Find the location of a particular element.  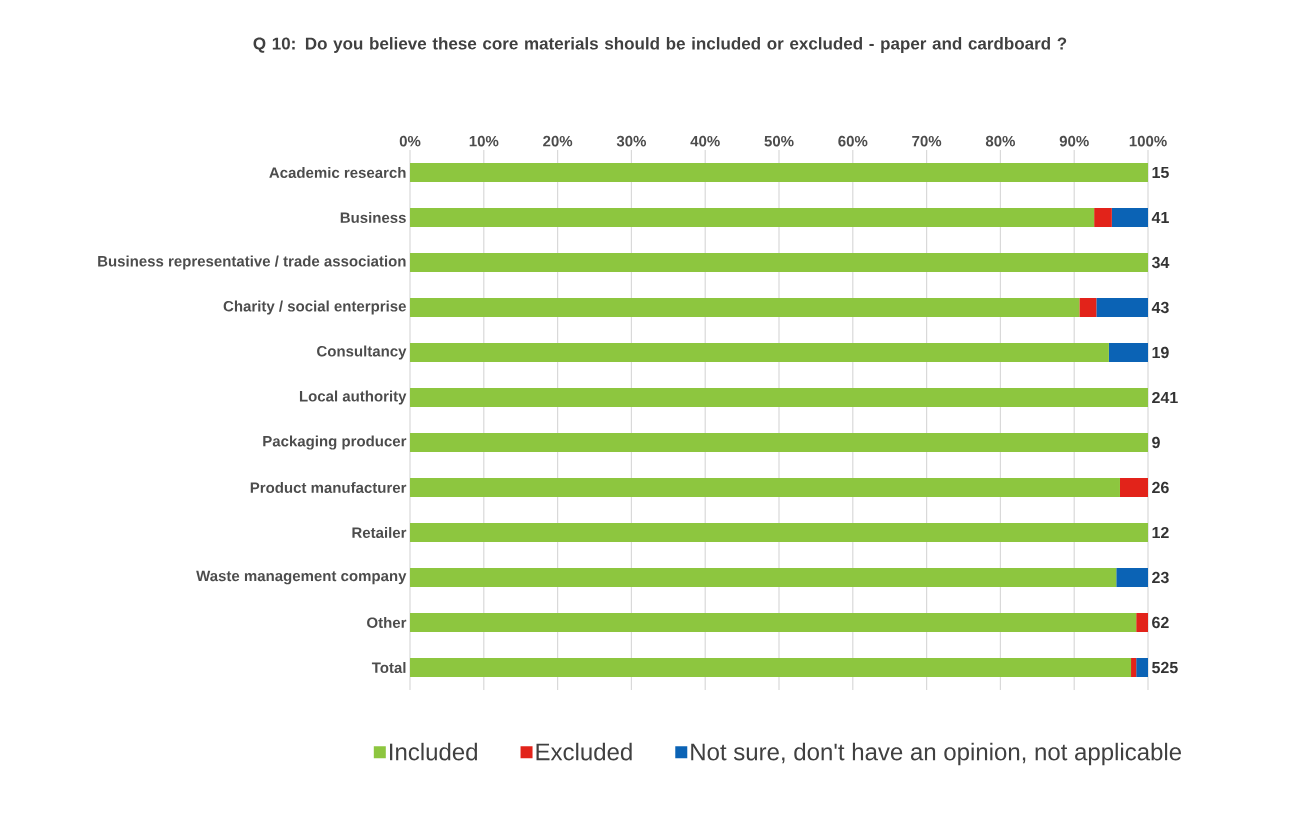

y-tick-label: Local authority is located at coordinates (353, 397).